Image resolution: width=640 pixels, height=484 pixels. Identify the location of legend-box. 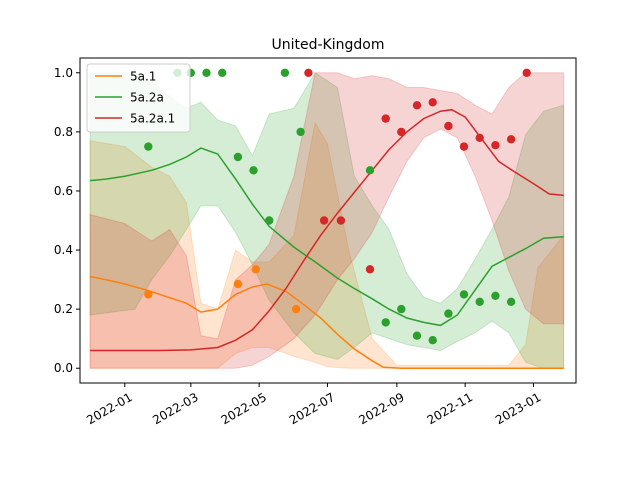
(138, 98).